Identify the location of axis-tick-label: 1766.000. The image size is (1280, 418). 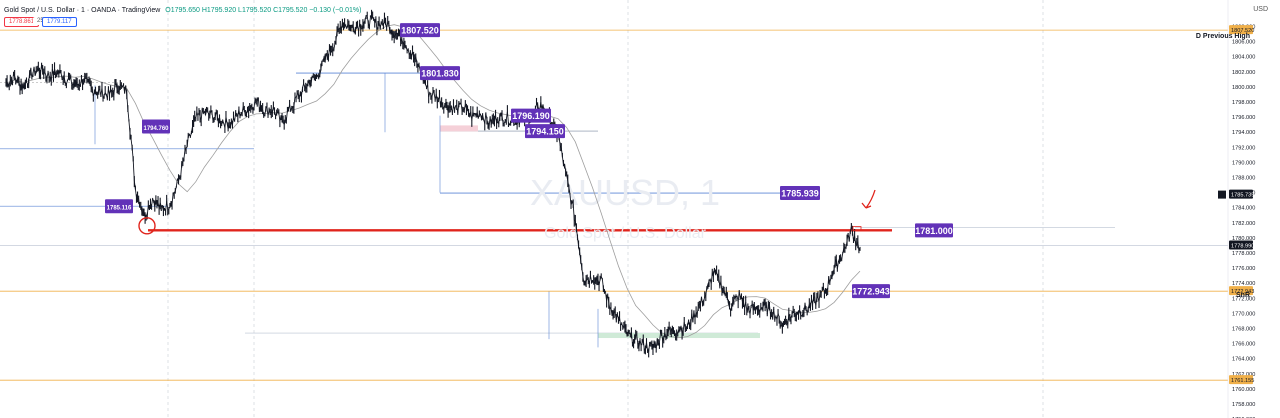
(1243, 345).